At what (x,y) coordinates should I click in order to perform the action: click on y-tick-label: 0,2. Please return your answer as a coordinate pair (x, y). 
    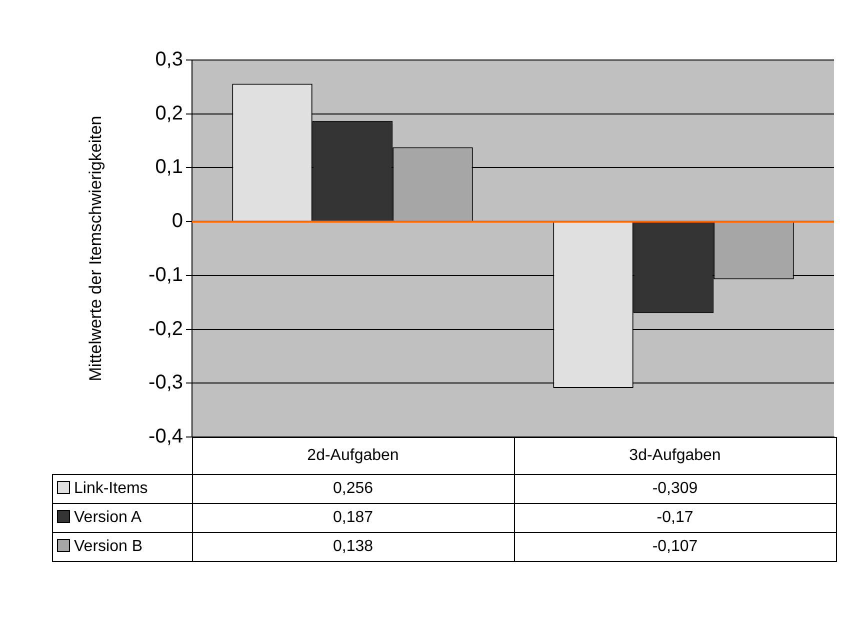
    Looking at the image, I should click on (169, 113).